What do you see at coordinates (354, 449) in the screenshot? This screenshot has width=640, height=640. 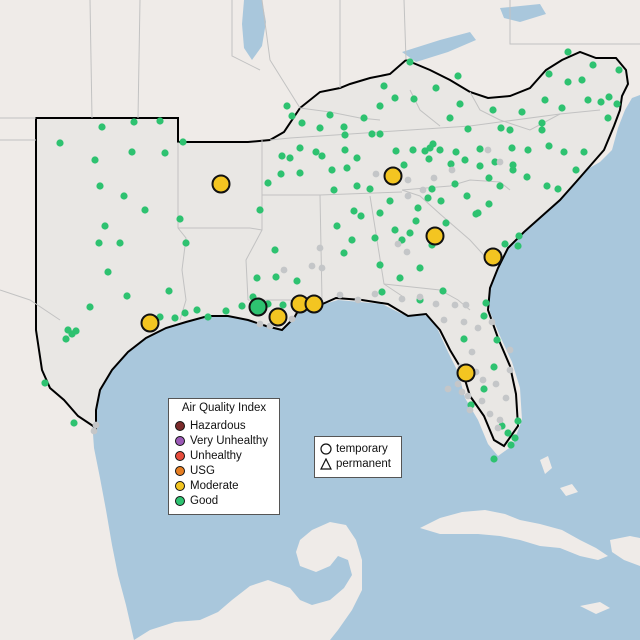 I see `legend-item-temporary: temporary` at bounding box center [354, 449].